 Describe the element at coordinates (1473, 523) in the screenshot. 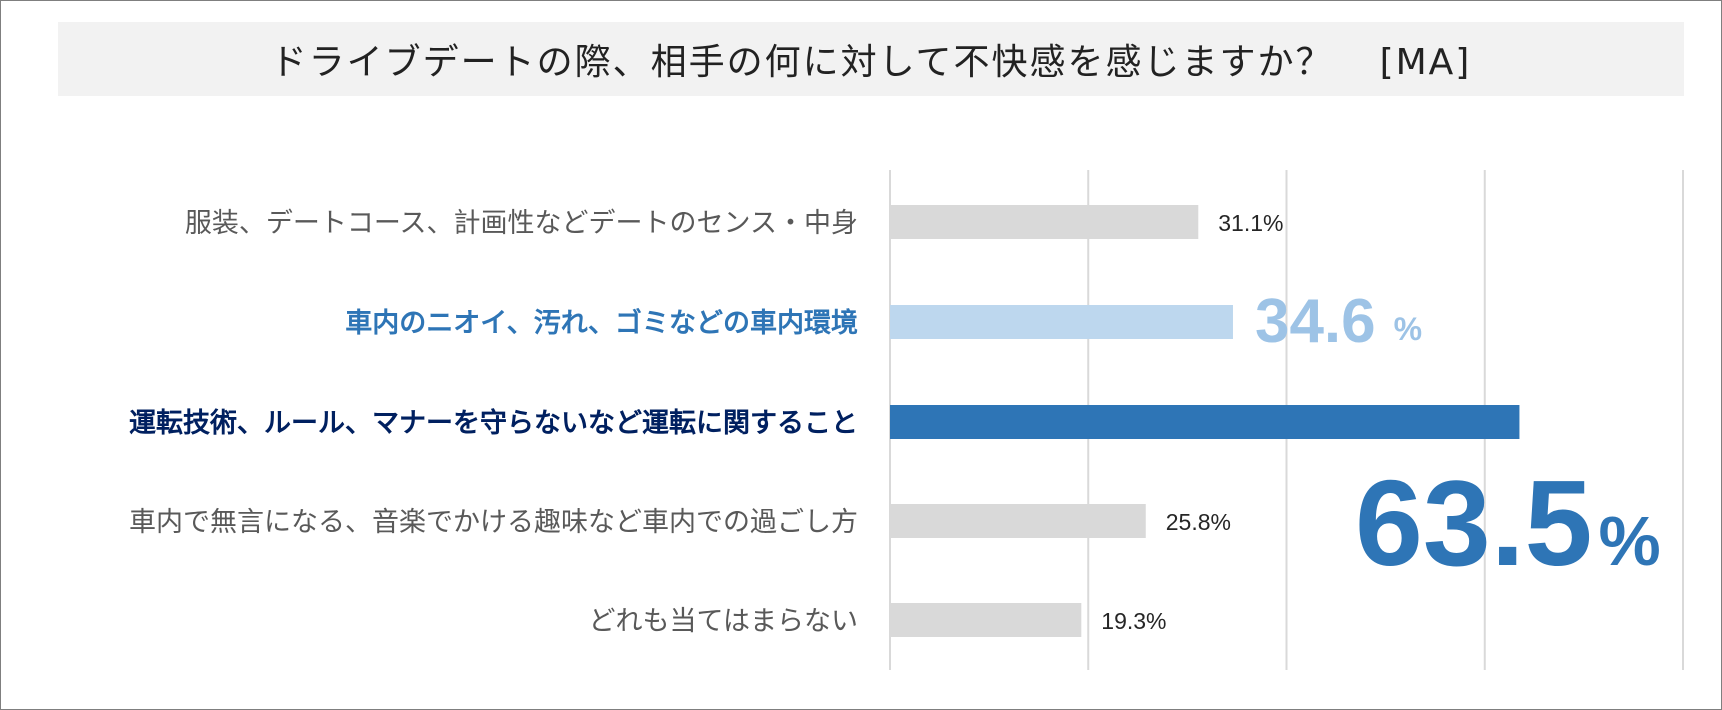

I see `data-label: 63.5` at that location.